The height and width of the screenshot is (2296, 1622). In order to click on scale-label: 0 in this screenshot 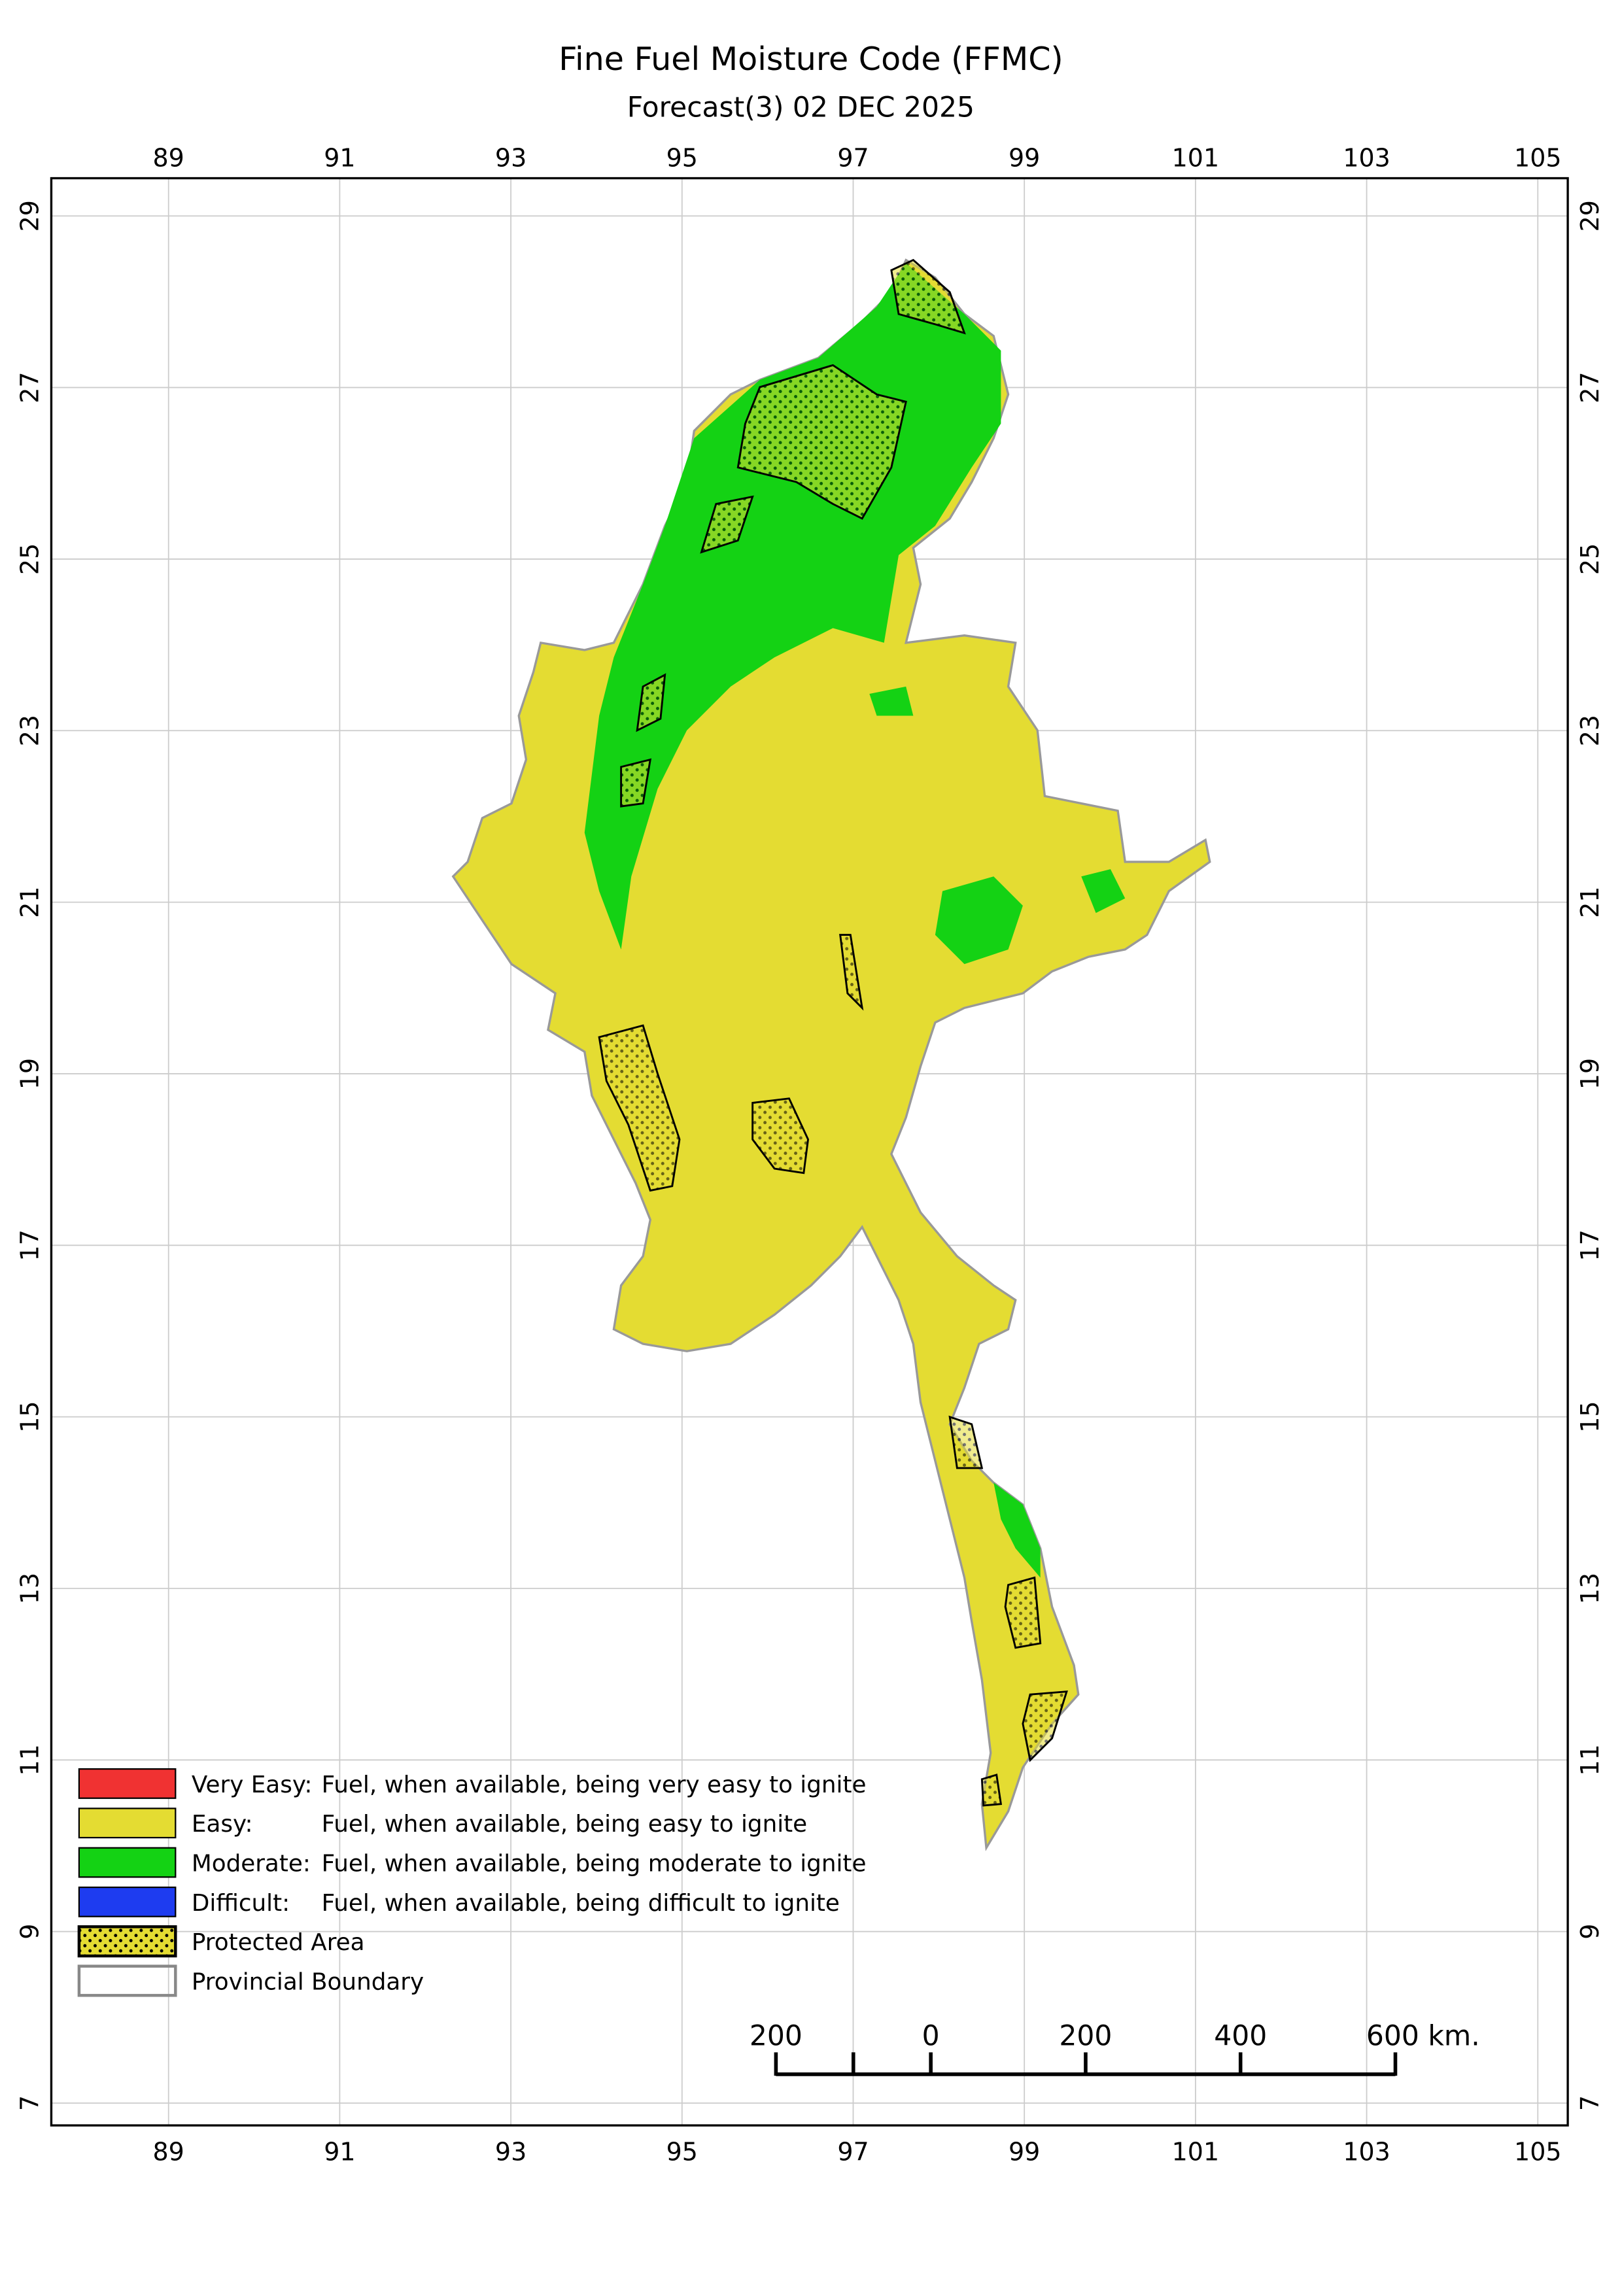, I will do `click(931, 2036)`.